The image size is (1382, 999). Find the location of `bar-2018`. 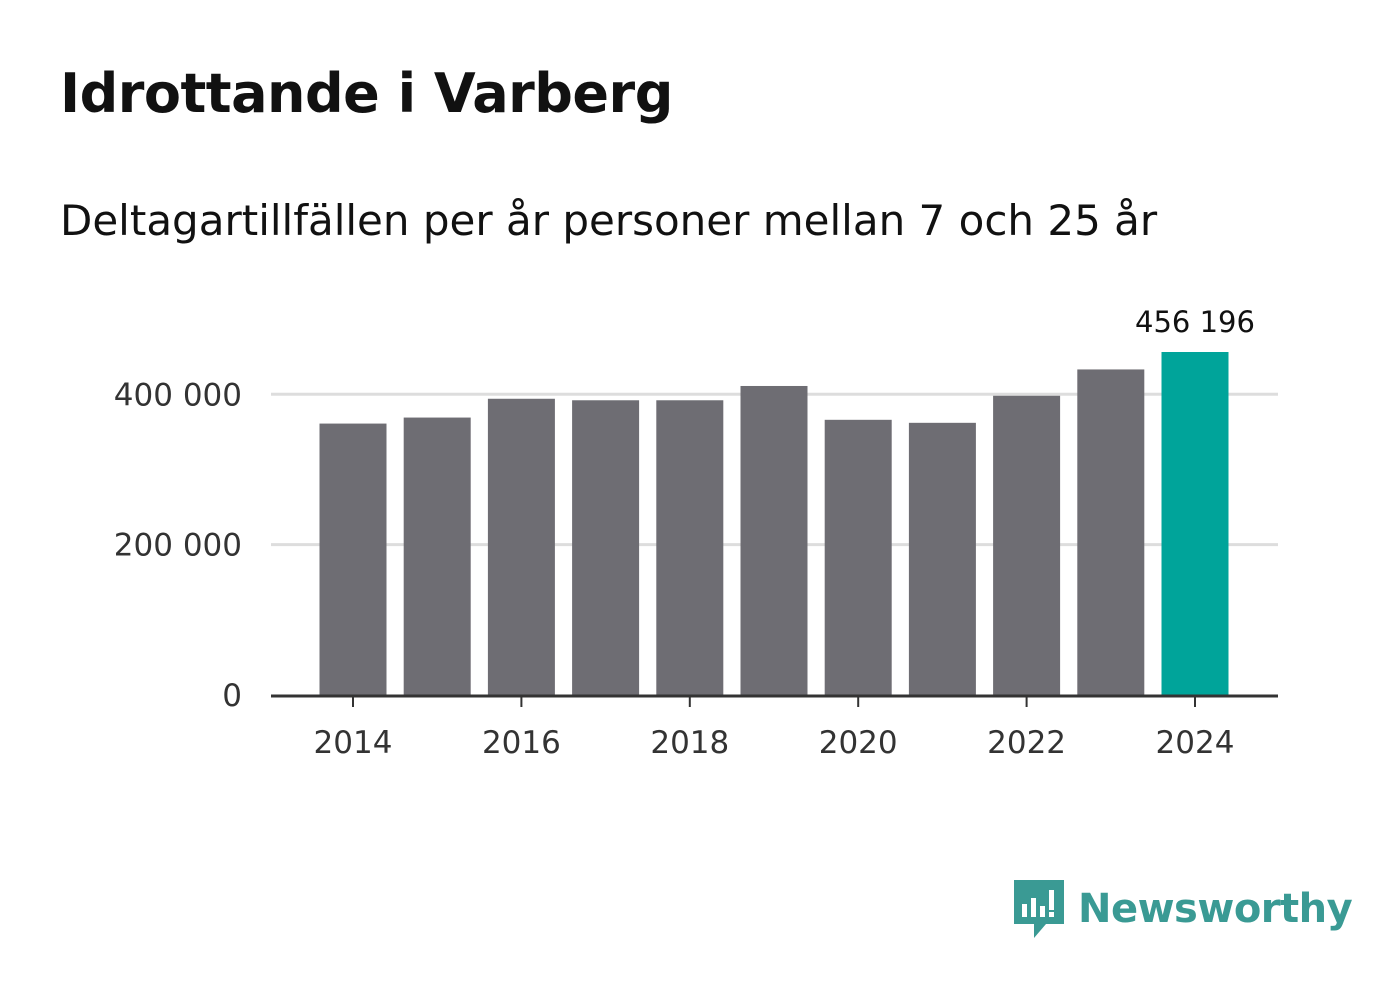

bar-2018 is located at coordinates (690, 547).